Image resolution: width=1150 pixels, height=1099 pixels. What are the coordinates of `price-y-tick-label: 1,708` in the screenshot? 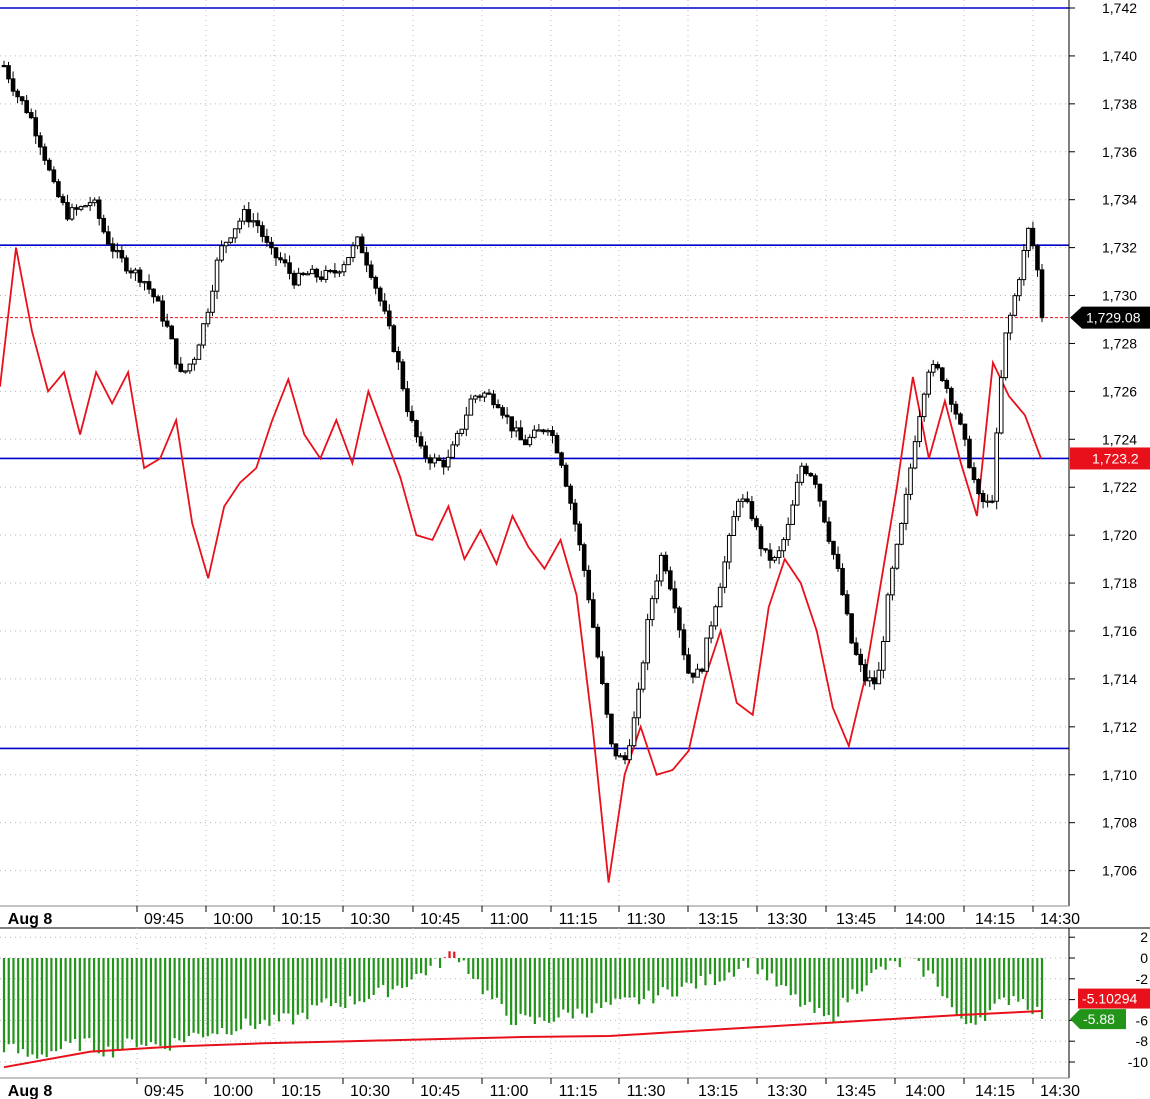 It's located at (1119, 823).